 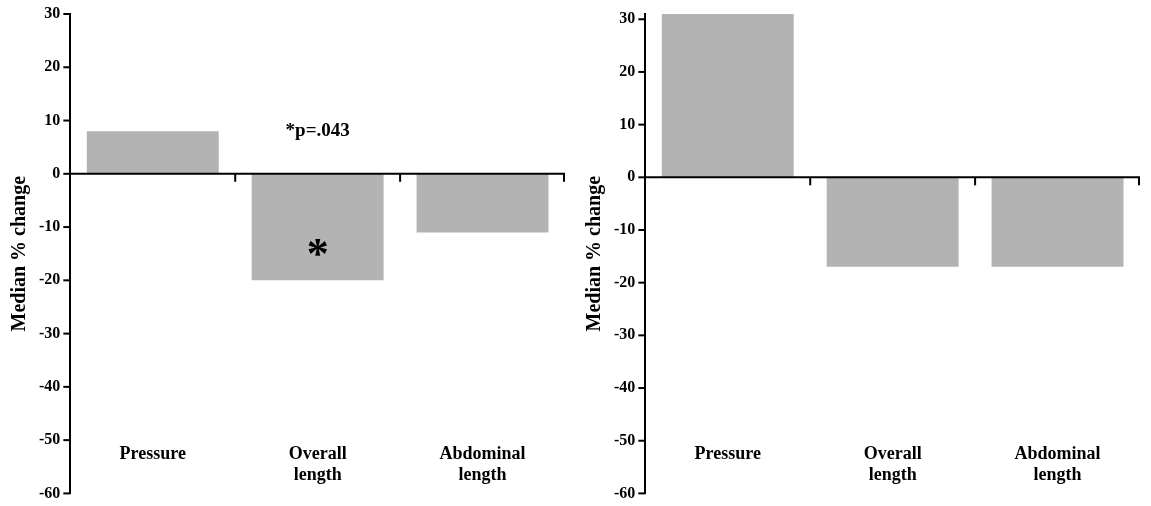 I want to click on annotation: *p=.043, so click(x=317, y=130).